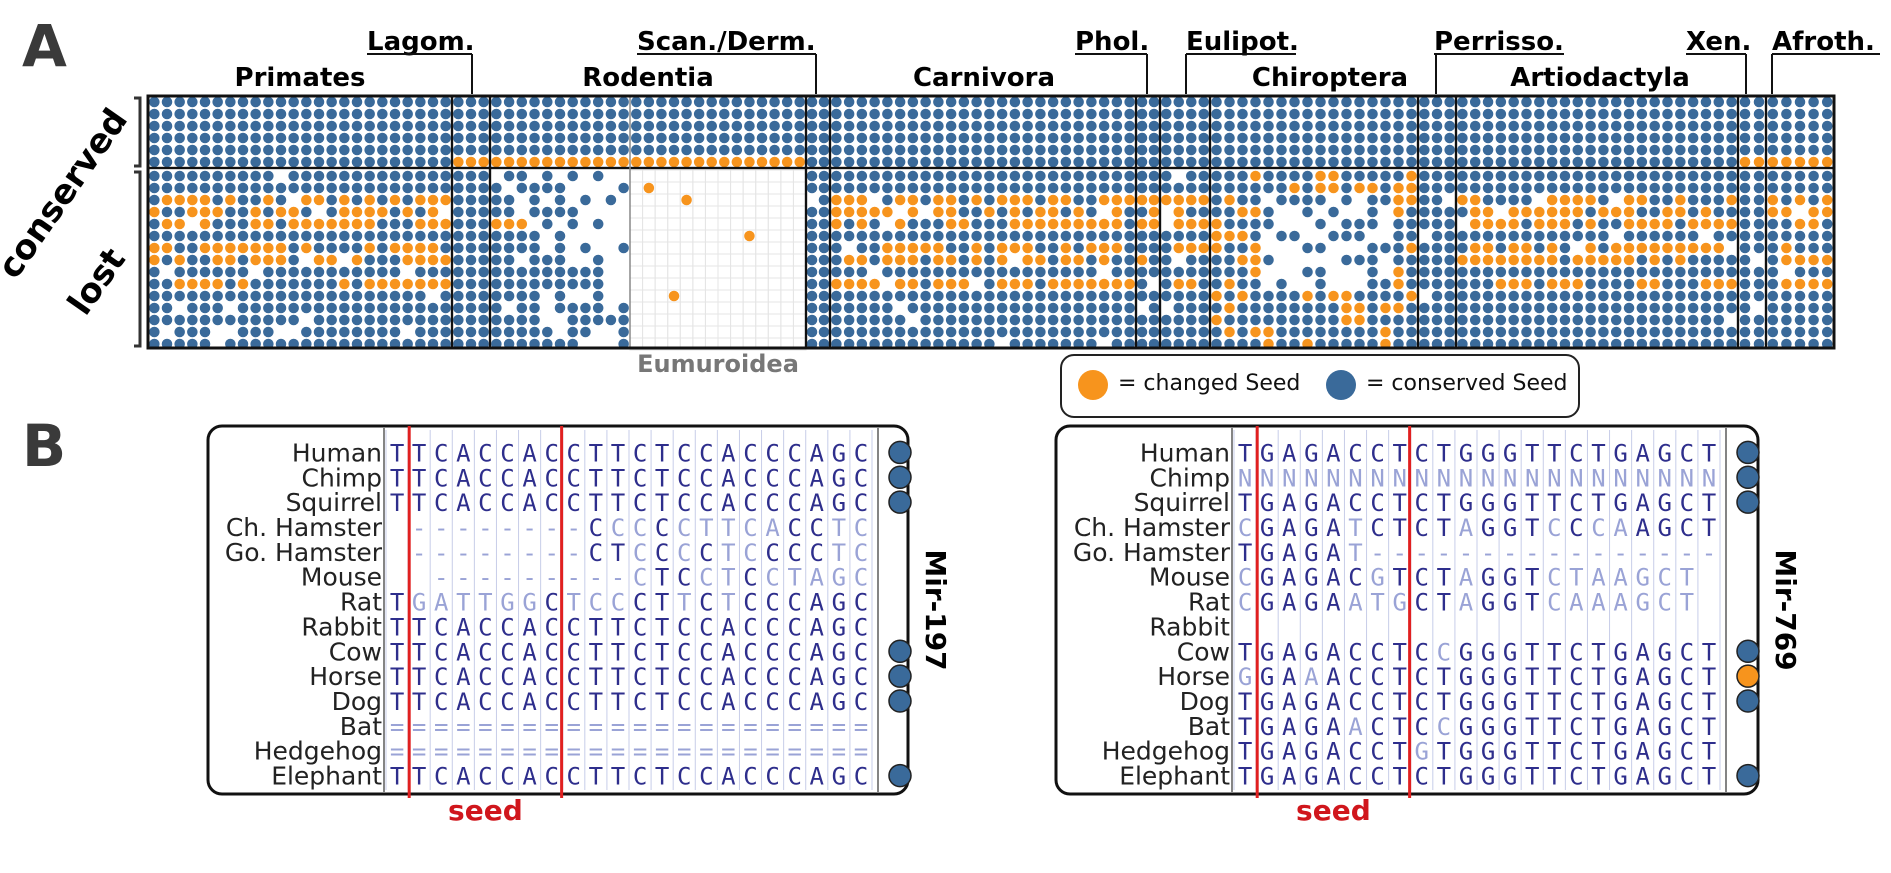 This screenshot has height=873, width=1891. What do you see at coordinates (706, 752) in the screenshot?
I see `sequence-base: =` at bounding box center [706, 752].